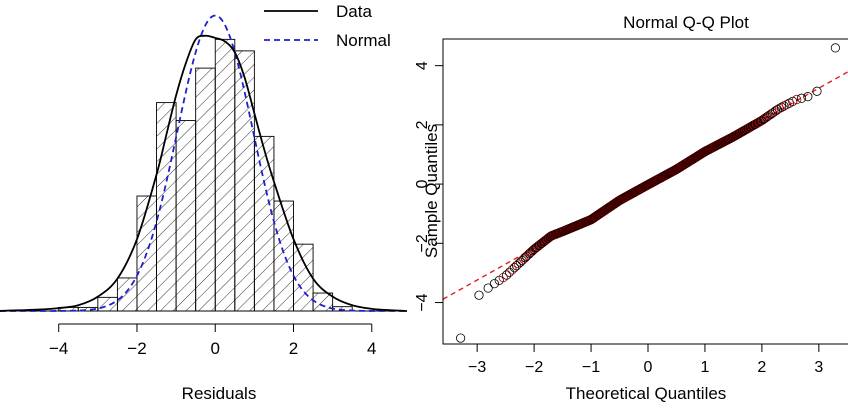  What do you see at coordinates (371, 348) in the screenshot?
I see `x-tick-label: 4` at bounding box center [371, 348].